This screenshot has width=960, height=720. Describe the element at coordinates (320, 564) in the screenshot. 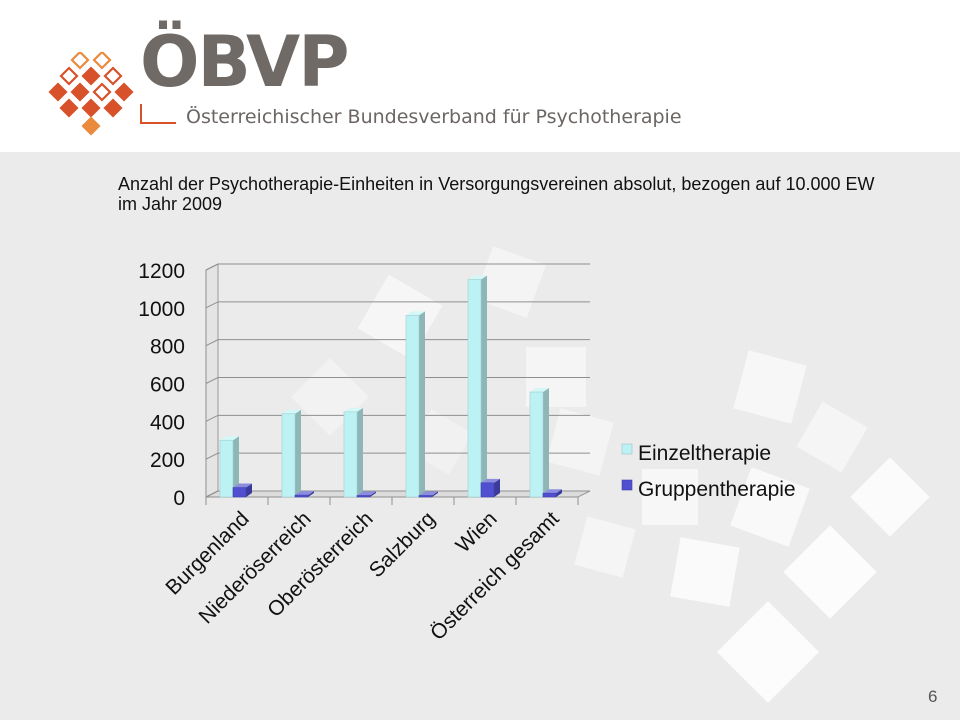

I see `x-category-label: Oberösterreich` at that location.